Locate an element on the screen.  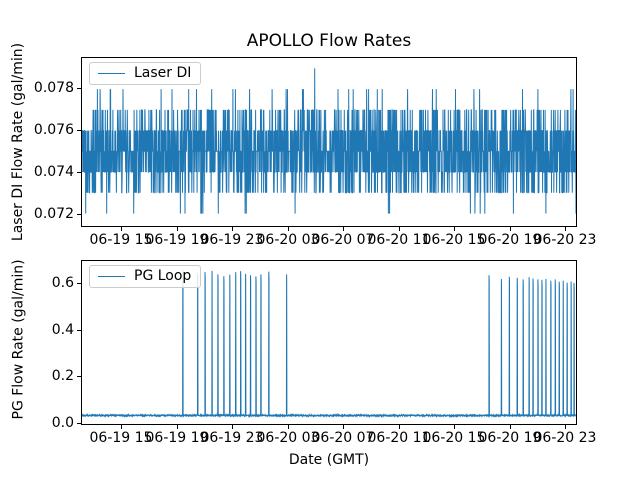
y-tick-label: 0.078 is located at coordinates (53, 88).